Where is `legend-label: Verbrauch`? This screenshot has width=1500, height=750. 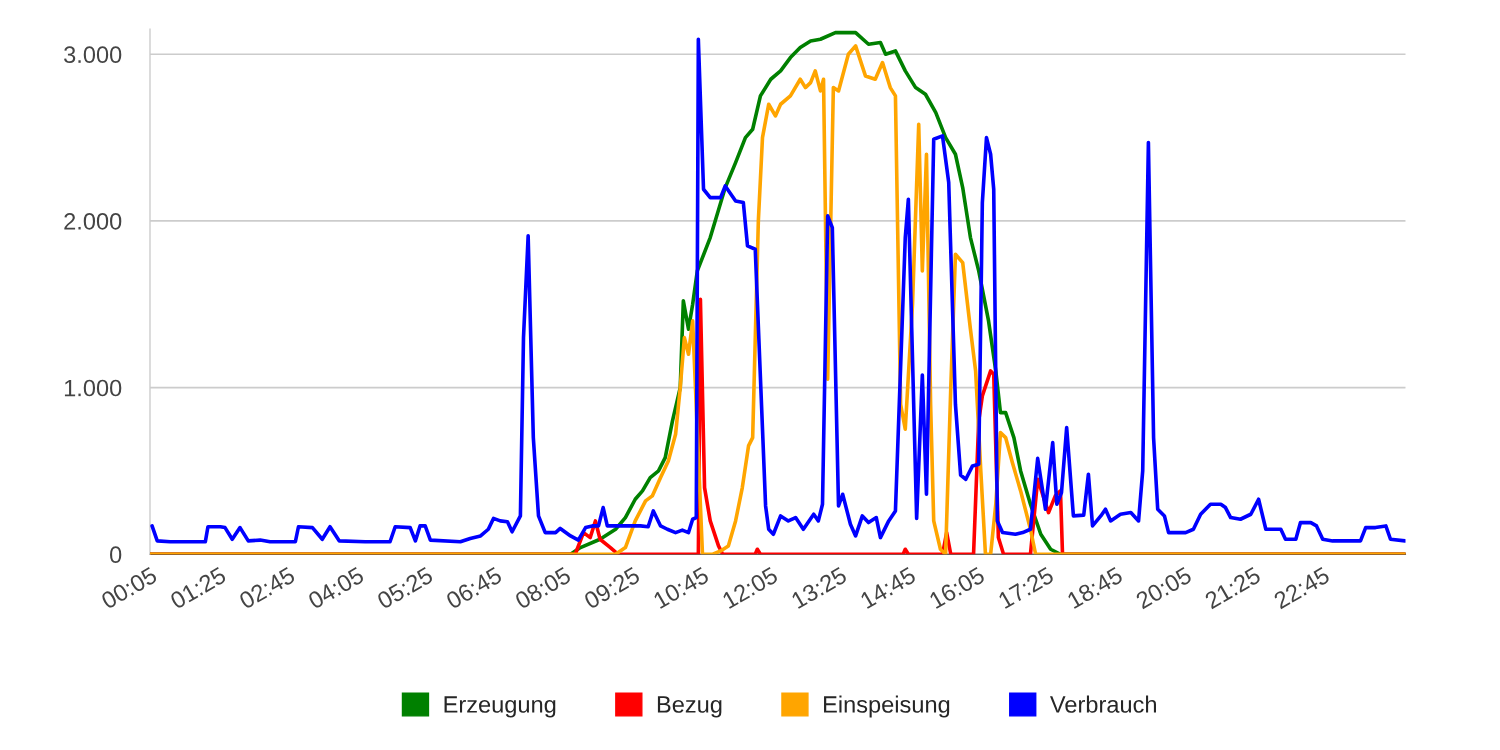 legend-label: Verbrauch is located at coordinates (1102, 704).